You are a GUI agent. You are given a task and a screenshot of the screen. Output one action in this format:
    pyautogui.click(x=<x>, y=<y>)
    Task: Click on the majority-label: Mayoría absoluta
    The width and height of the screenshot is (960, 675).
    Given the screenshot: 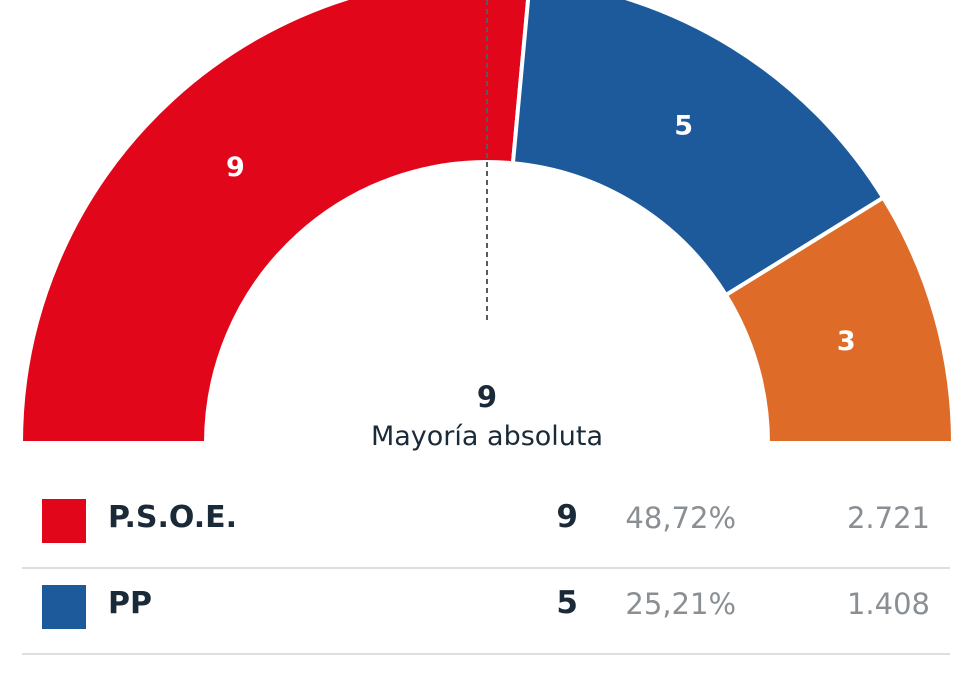 What is the action you would take?
    pyautogui.click(x=487, y=436)
    